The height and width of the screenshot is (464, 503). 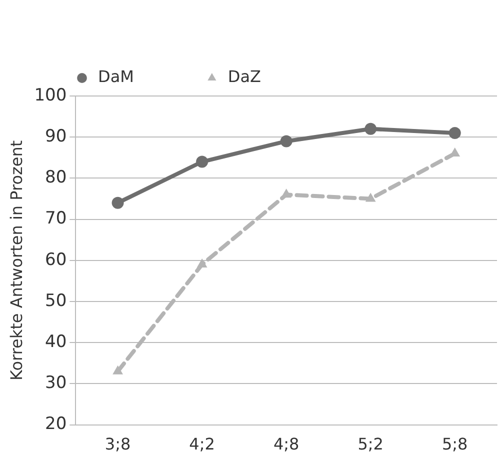 I want to click on x-tick-label: 5;8, so click(x=455, y=444).